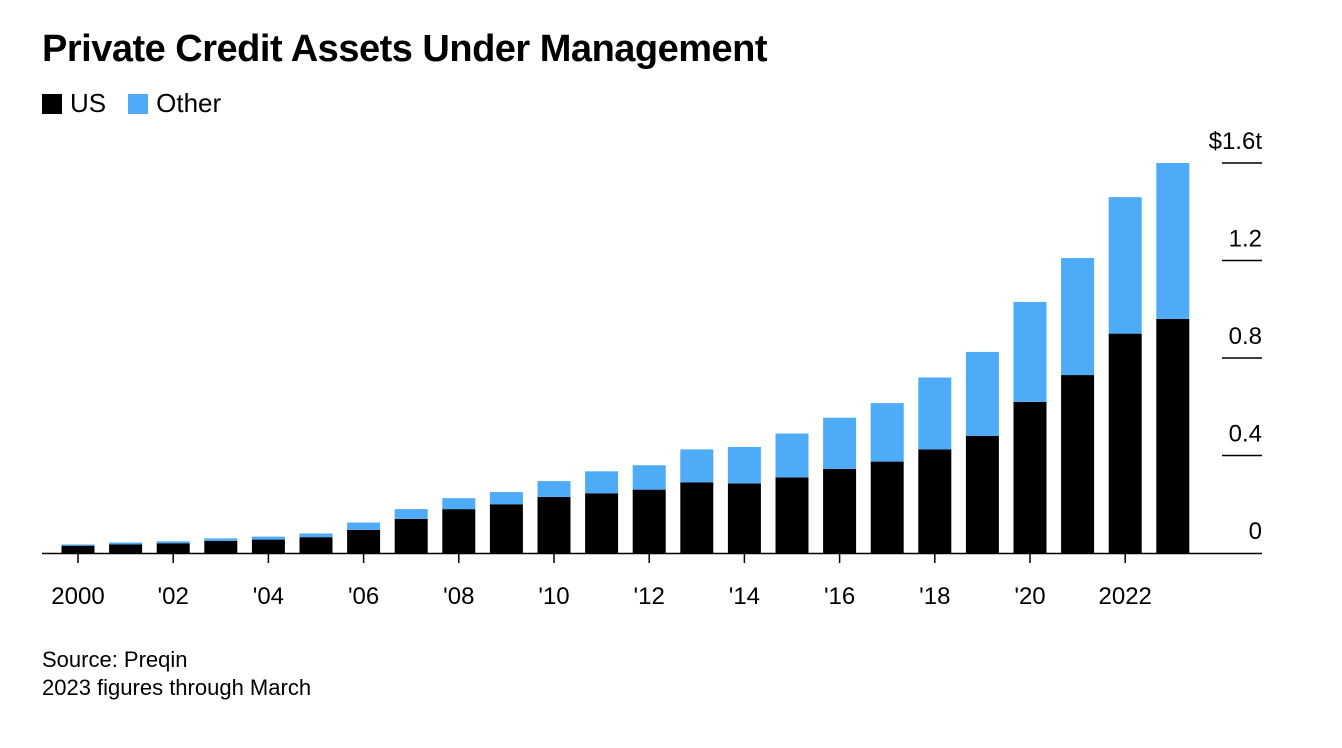 Image resolution: width=1342 pixels, height=748 pixels. What do you see at coordinates (554, 489) in the screenshot?
I see `bar-other-2010` at bounding box center [554, 489].